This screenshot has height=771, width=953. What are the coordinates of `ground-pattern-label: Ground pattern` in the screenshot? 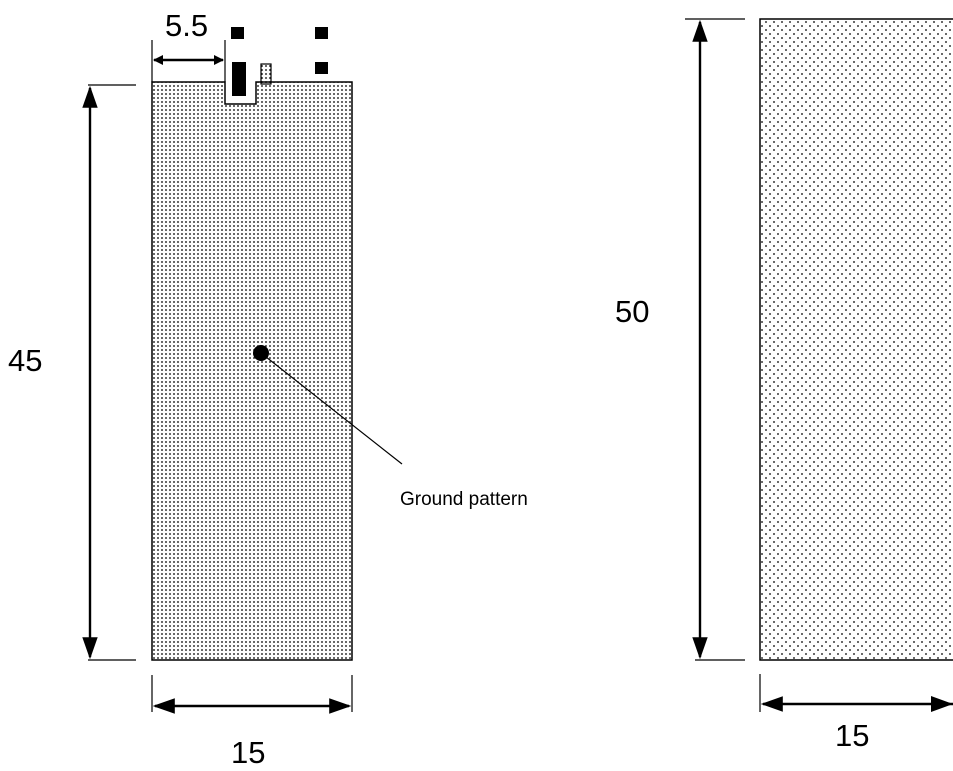 It's located at (464, 499).